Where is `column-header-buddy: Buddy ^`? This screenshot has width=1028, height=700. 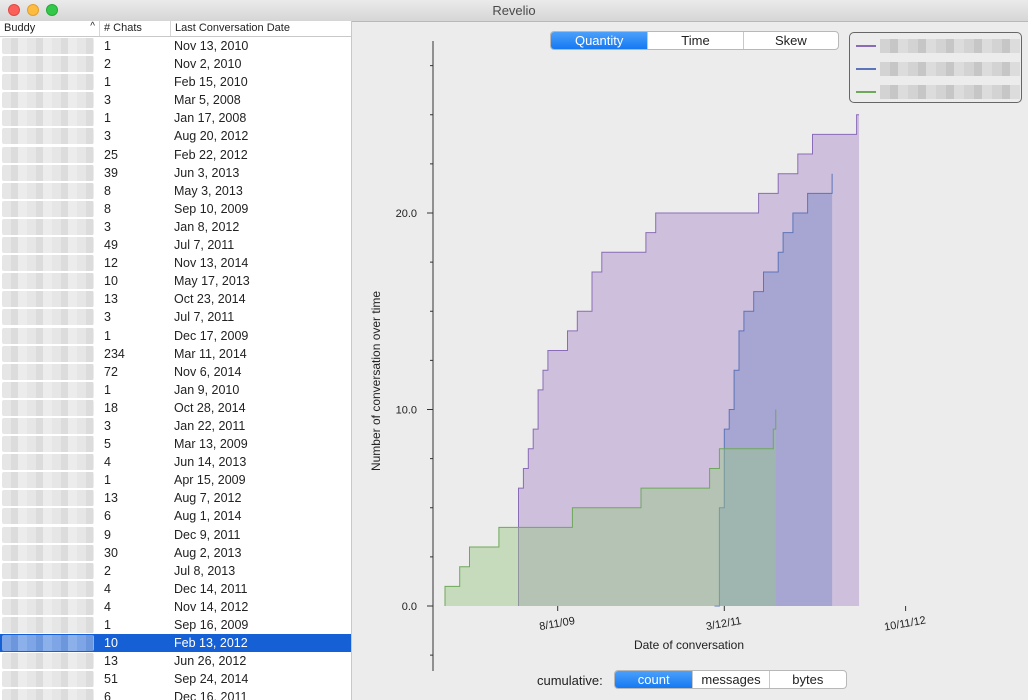
column-header-buddy: Buddy ^ is located at coordinates (50, 28).